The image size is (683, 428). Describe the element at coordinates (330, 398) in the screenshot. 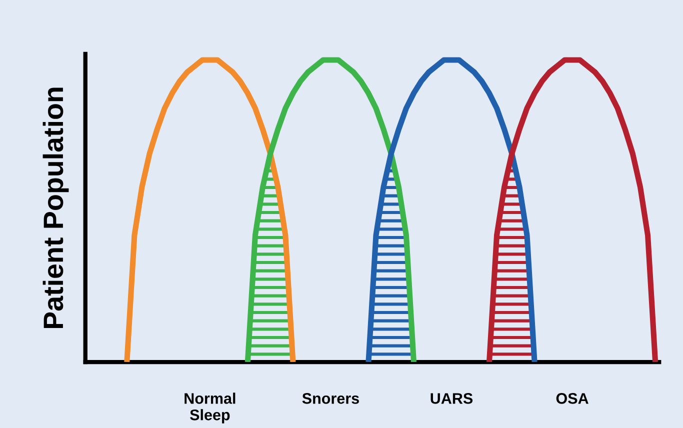

I see `x-tick-label: Snorers` at that location.